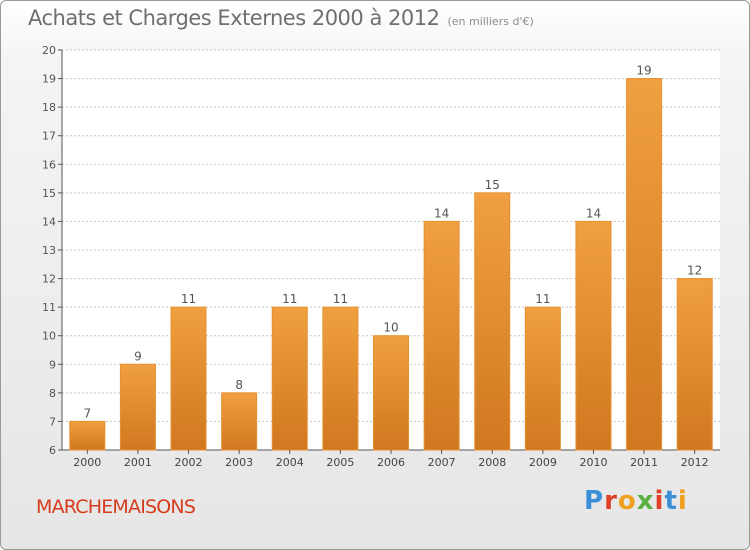 The image size is (750, 550). I want to click on bar-value-label: 15, so click(492, 185).